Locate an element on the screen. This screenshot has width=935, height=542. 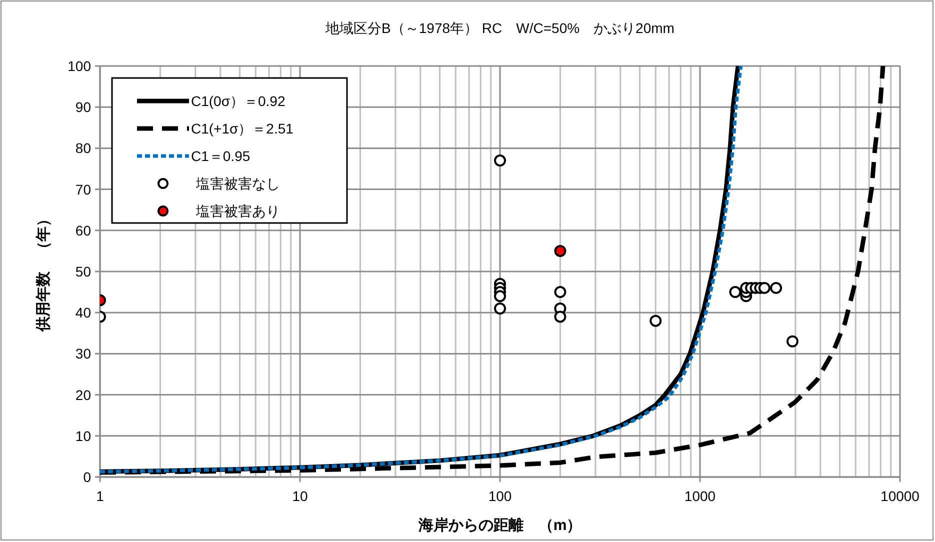
x-tick-label: 1 is located at coordinates (100, 496).